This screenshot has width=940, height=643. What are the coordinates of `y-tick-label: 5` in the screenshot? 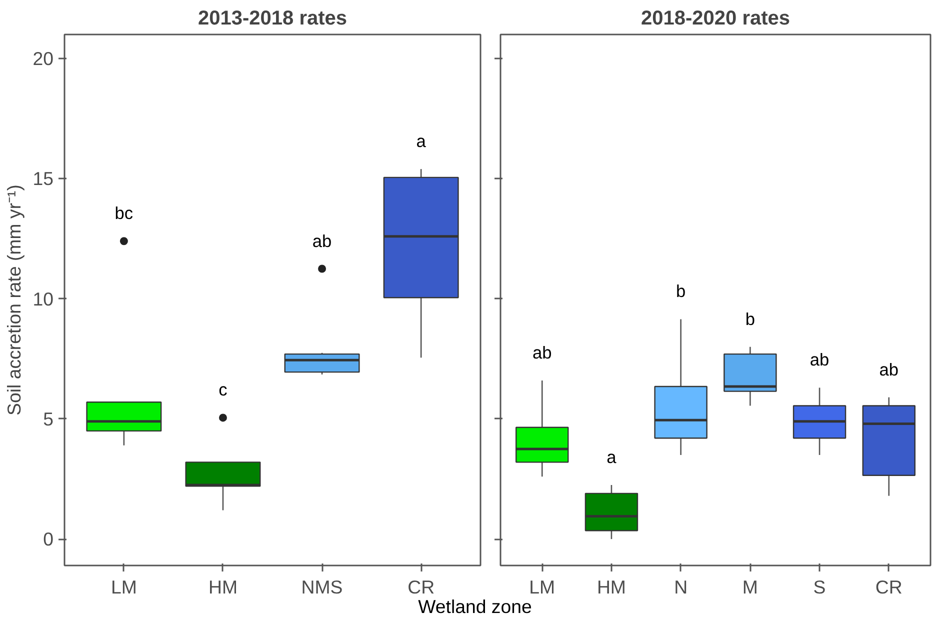 It's located at (48, 419).